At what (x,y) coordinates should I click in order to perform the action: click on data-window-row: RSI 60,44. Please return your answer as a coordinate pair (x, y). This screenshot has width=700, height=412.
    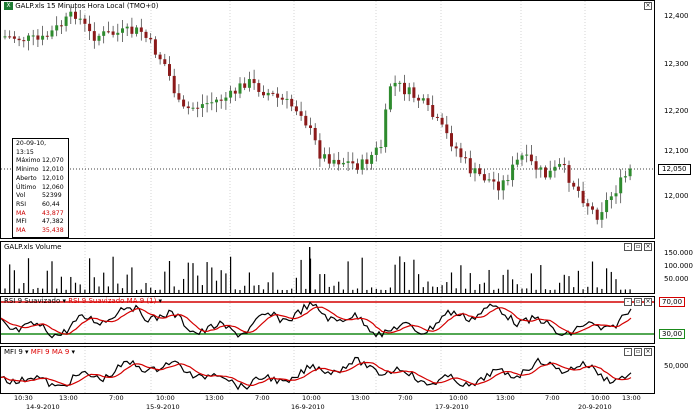
    Looking at the image, I should click on (40, 205).